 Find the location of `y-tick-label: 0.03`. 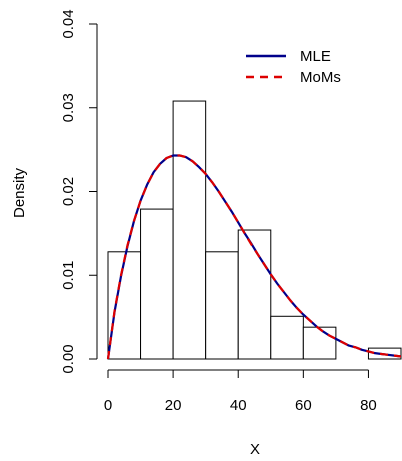

y-tick-label: 0.03 is located at coordinates (68, 107).